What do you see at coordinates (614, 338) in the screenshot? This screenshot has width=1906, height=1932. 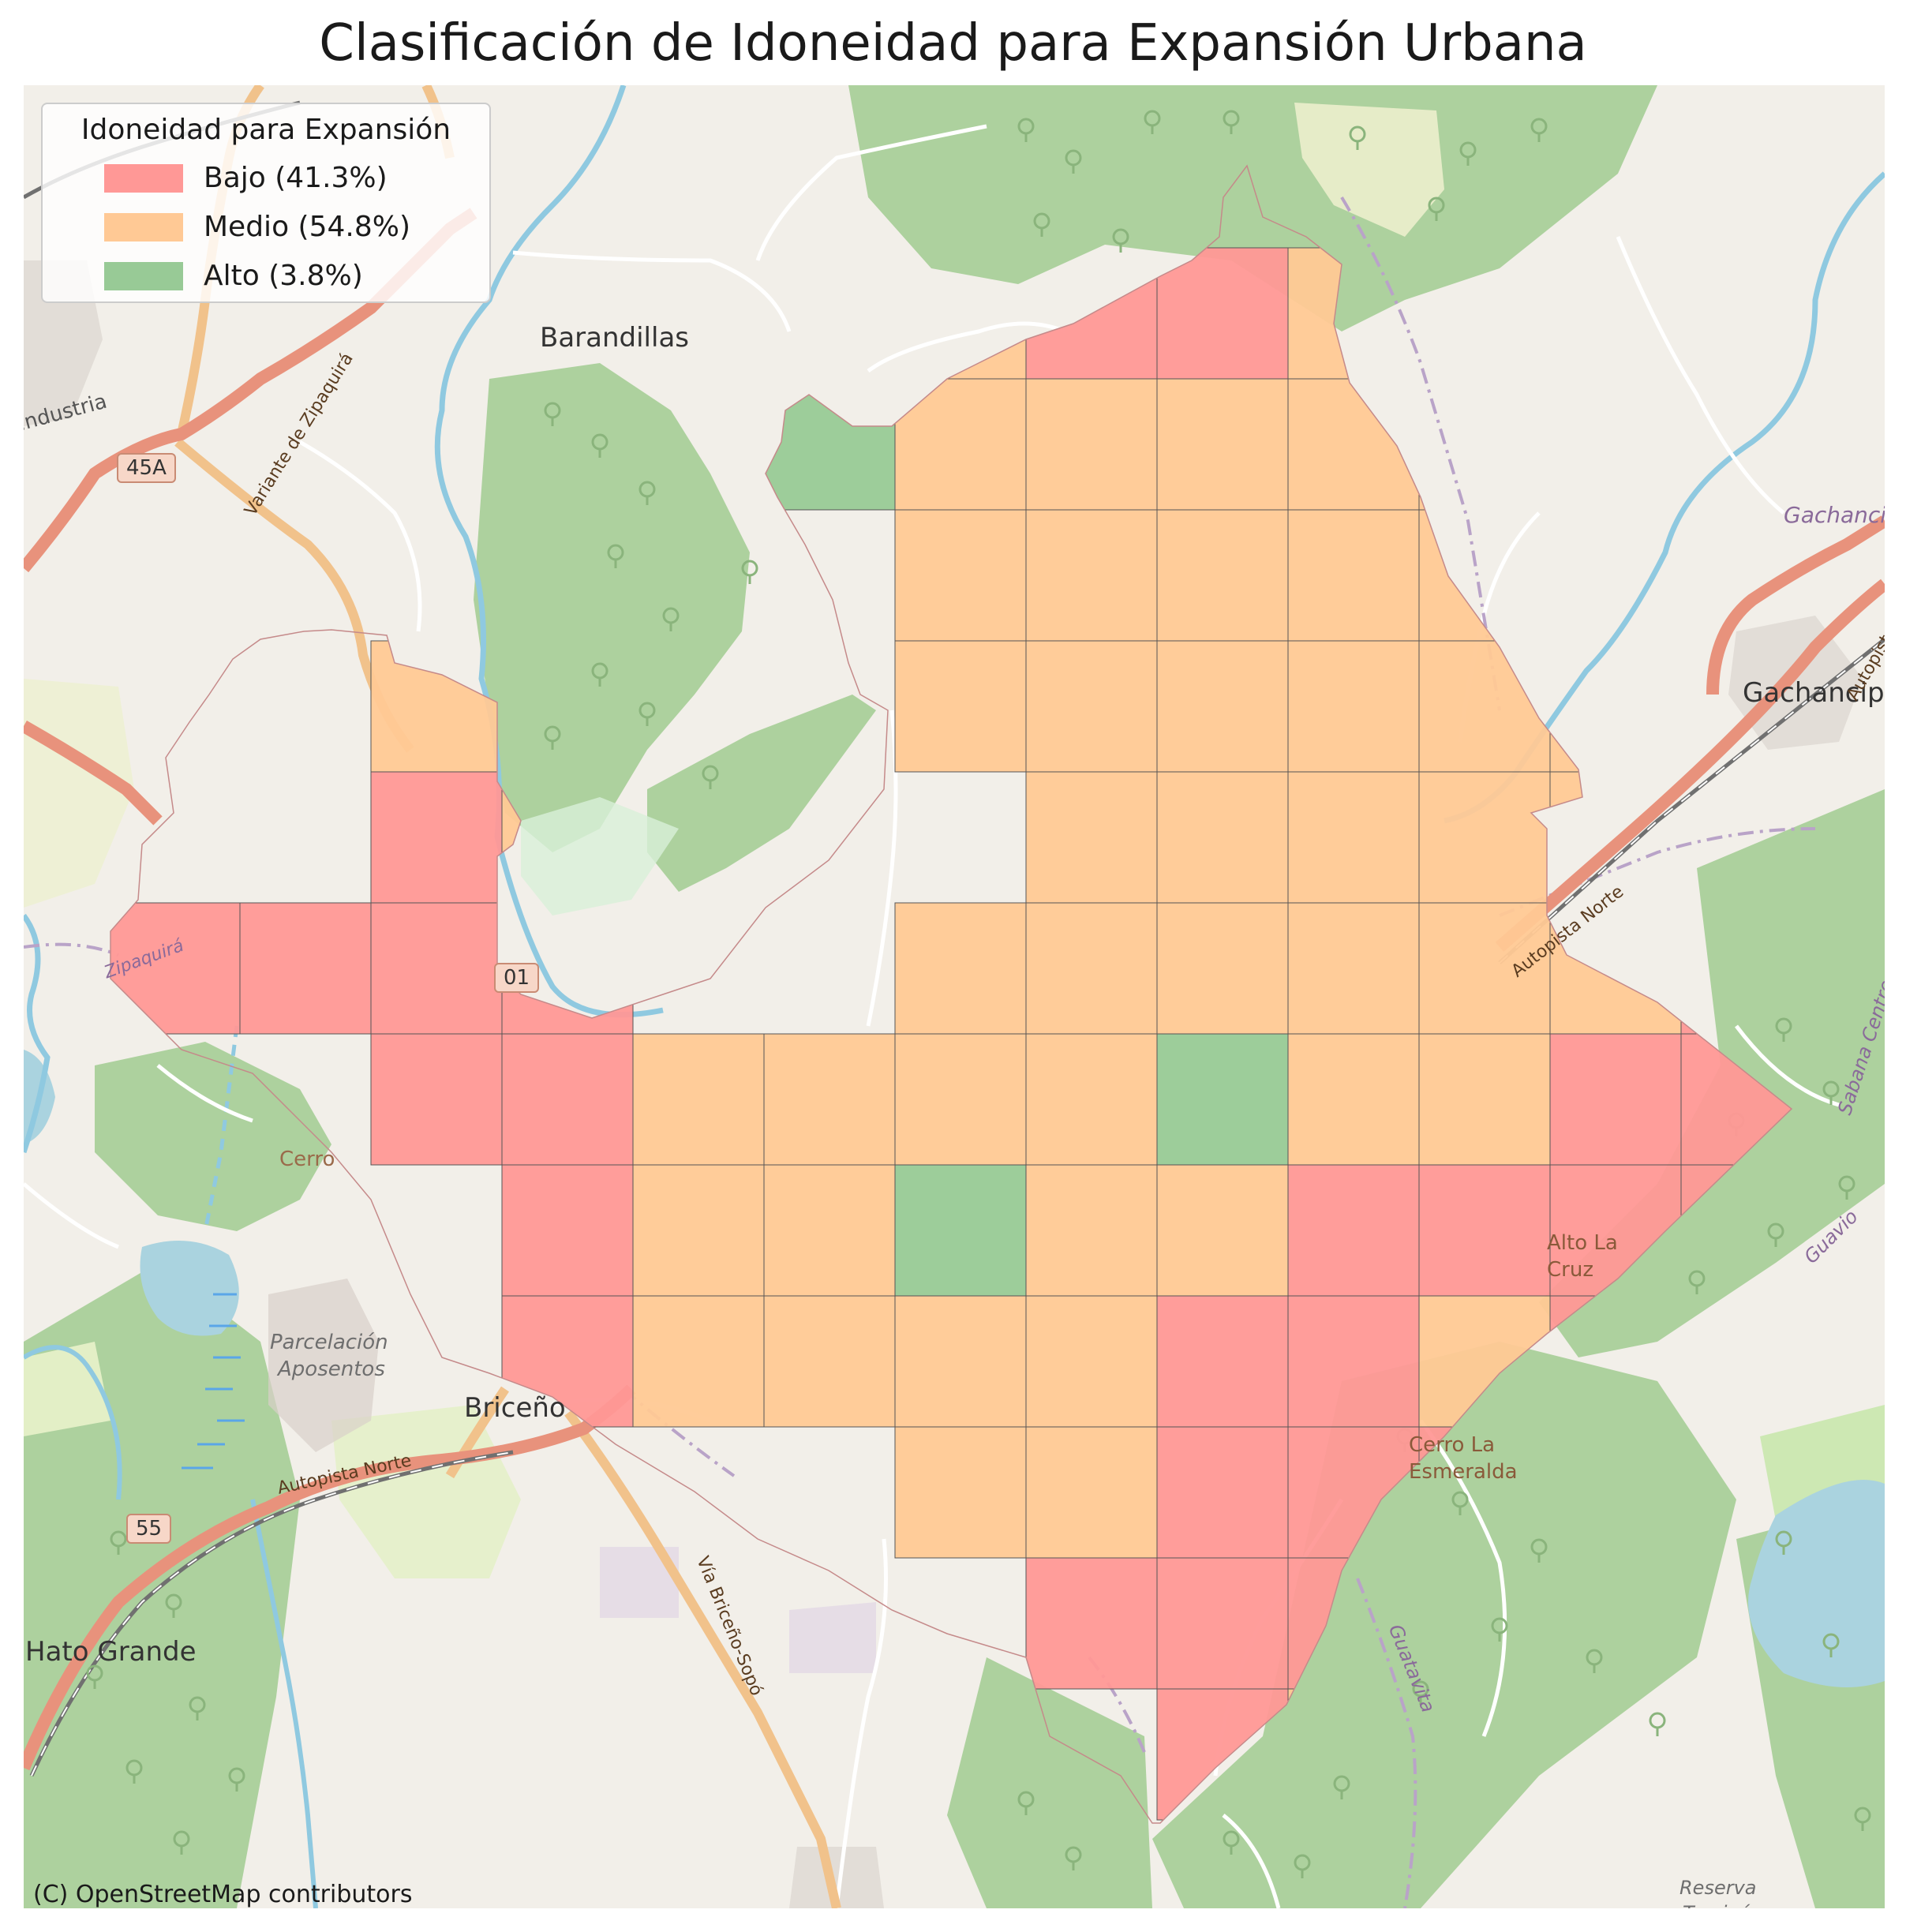 I see `label-barandillas: Barandillas` at bounding box center [614, 338].